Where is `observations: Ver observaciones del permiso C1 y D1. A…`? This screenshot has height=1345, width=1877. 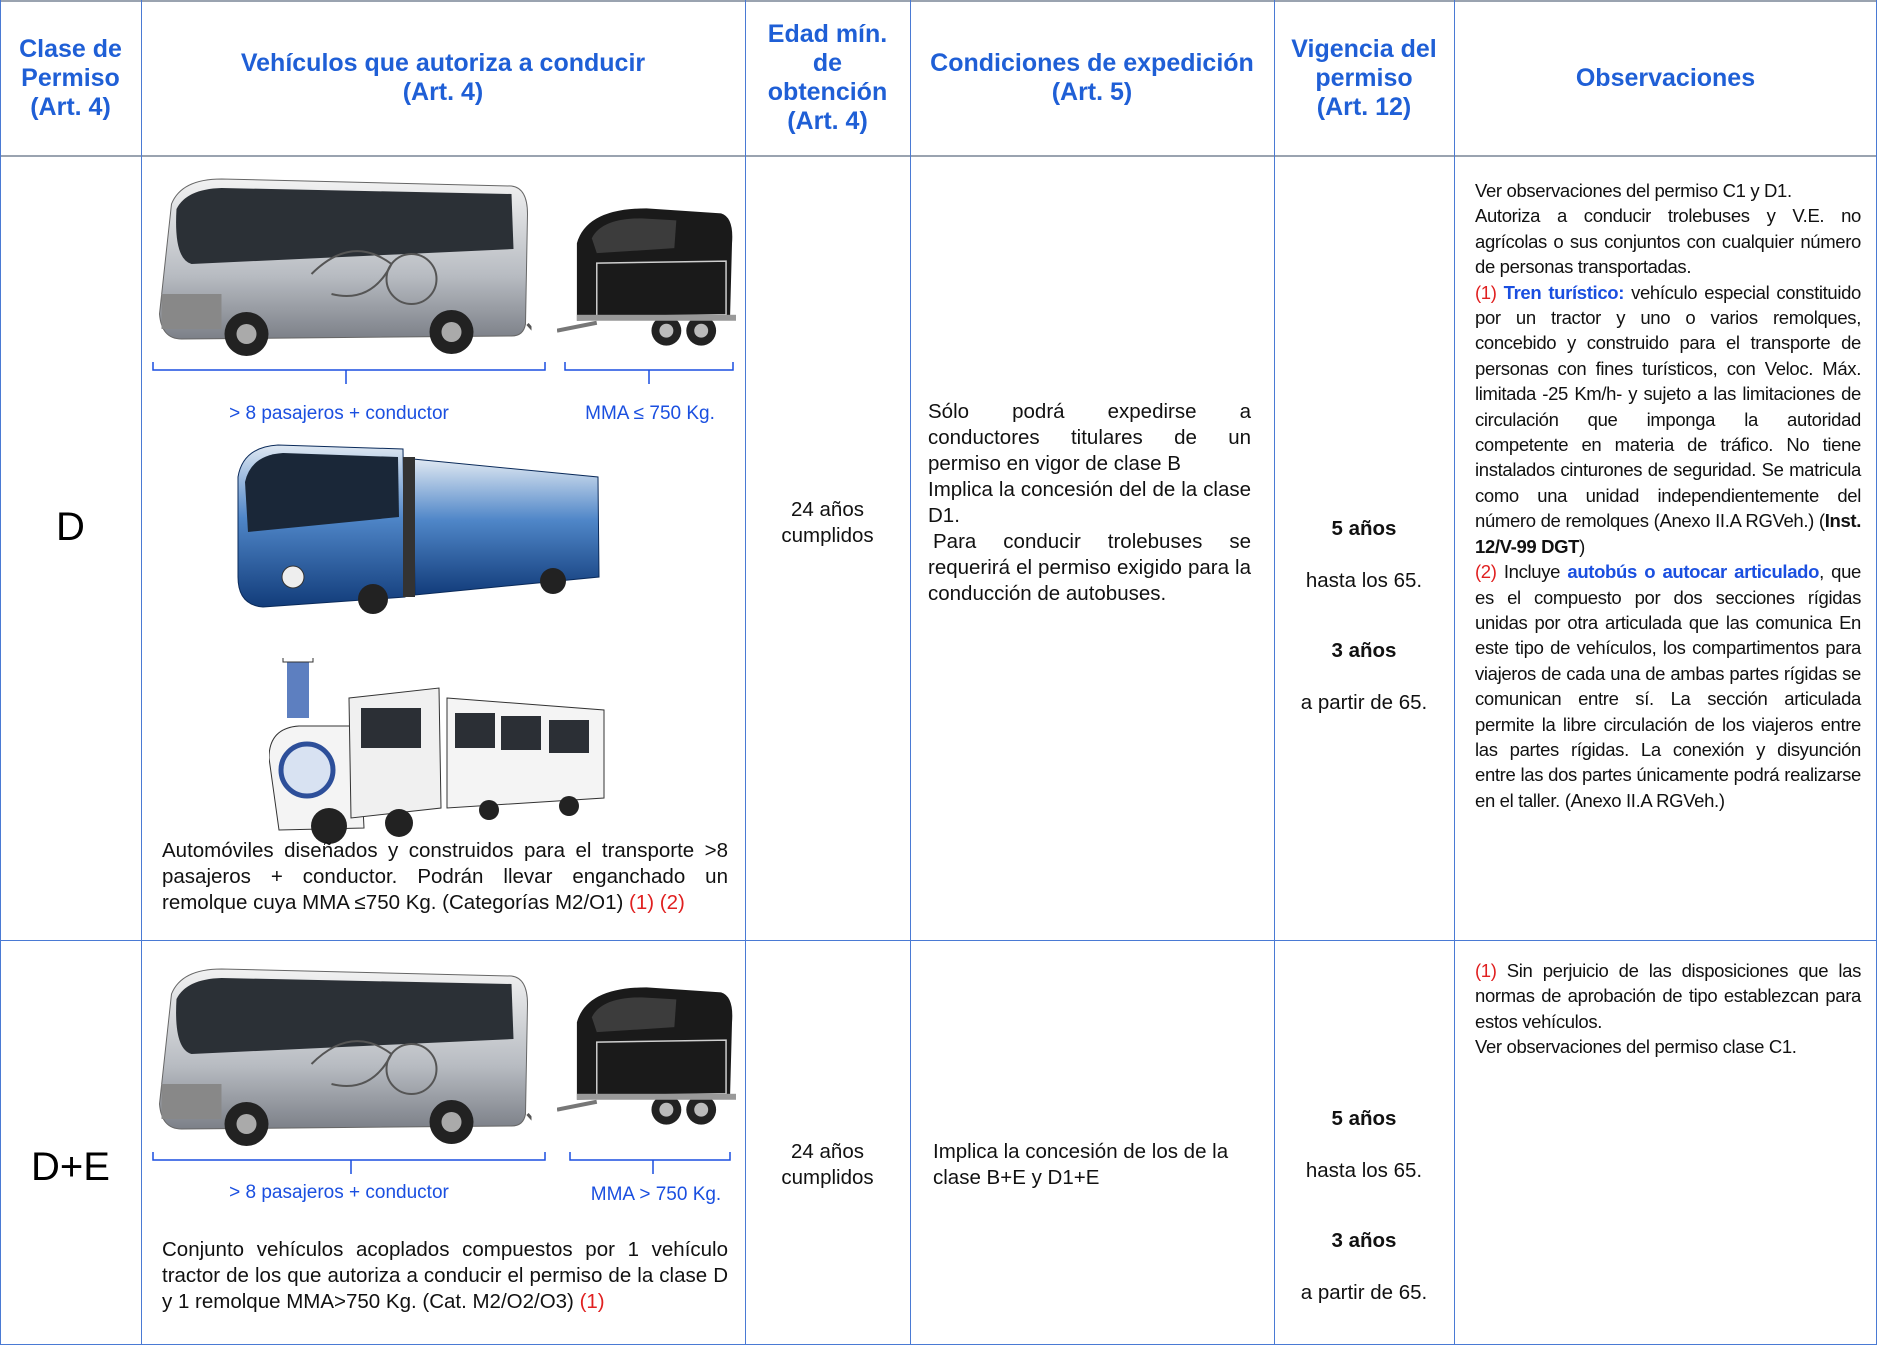
observations: Ver observaciones del permiso C1 y D1. A… is located at coordinates (1668, 495).